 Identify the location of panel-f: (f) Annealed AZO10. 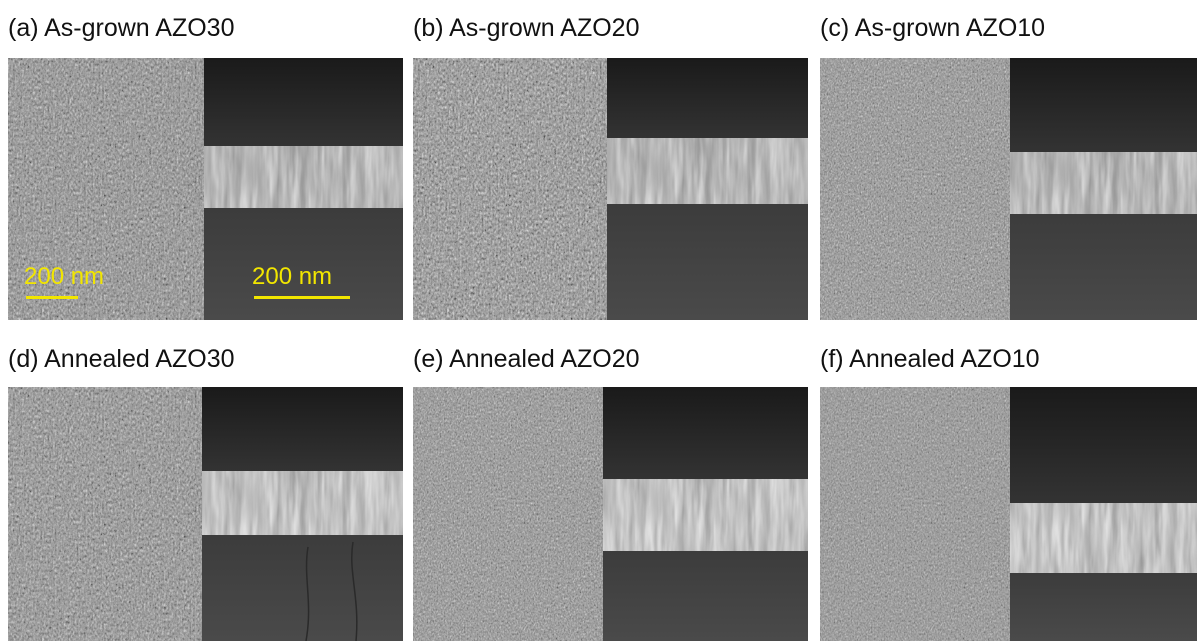
(1008, 493).